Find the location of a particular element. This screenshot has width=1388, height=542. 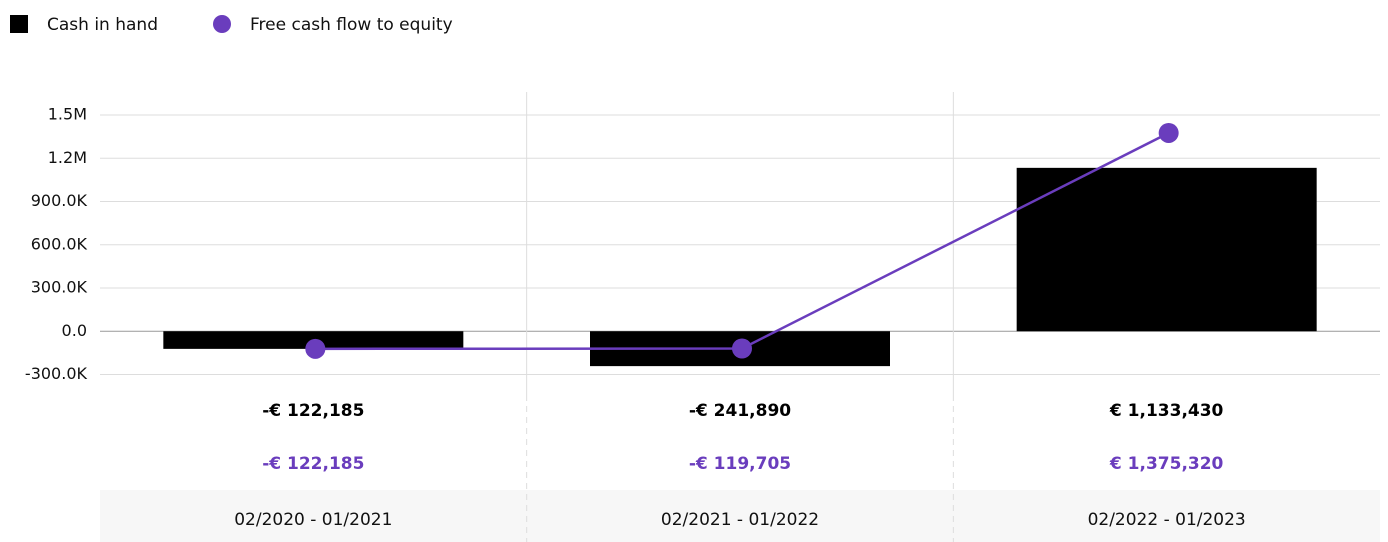

x-tick-label: 02/2021 - 01/2022 is located at coordinates (740, 520).